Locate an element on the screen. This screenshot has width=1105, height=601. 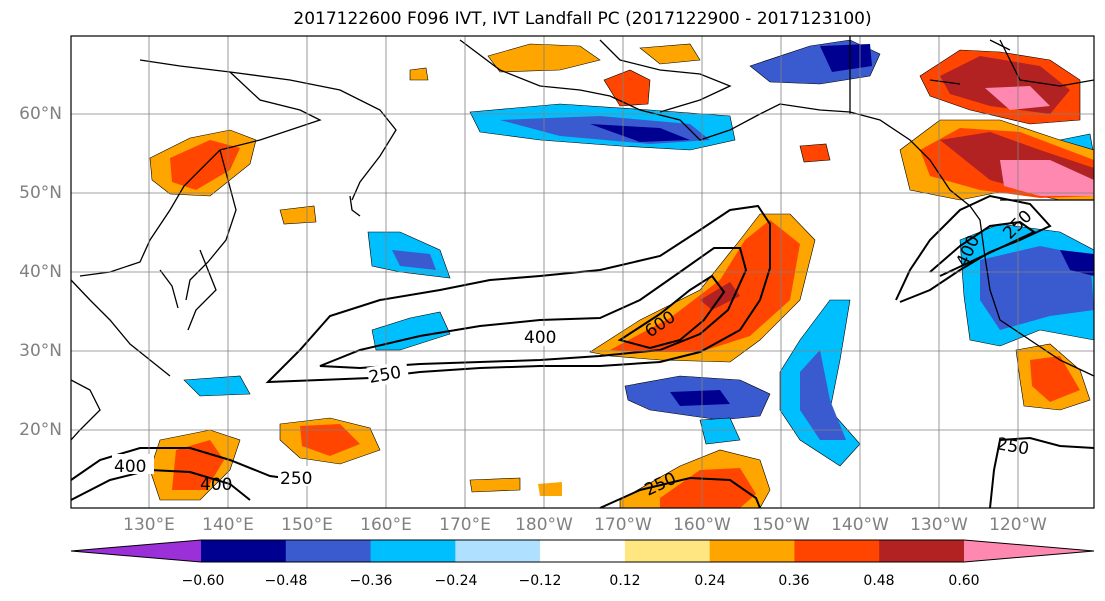
lon-label: 130°E is located at coordinates (149, 525).